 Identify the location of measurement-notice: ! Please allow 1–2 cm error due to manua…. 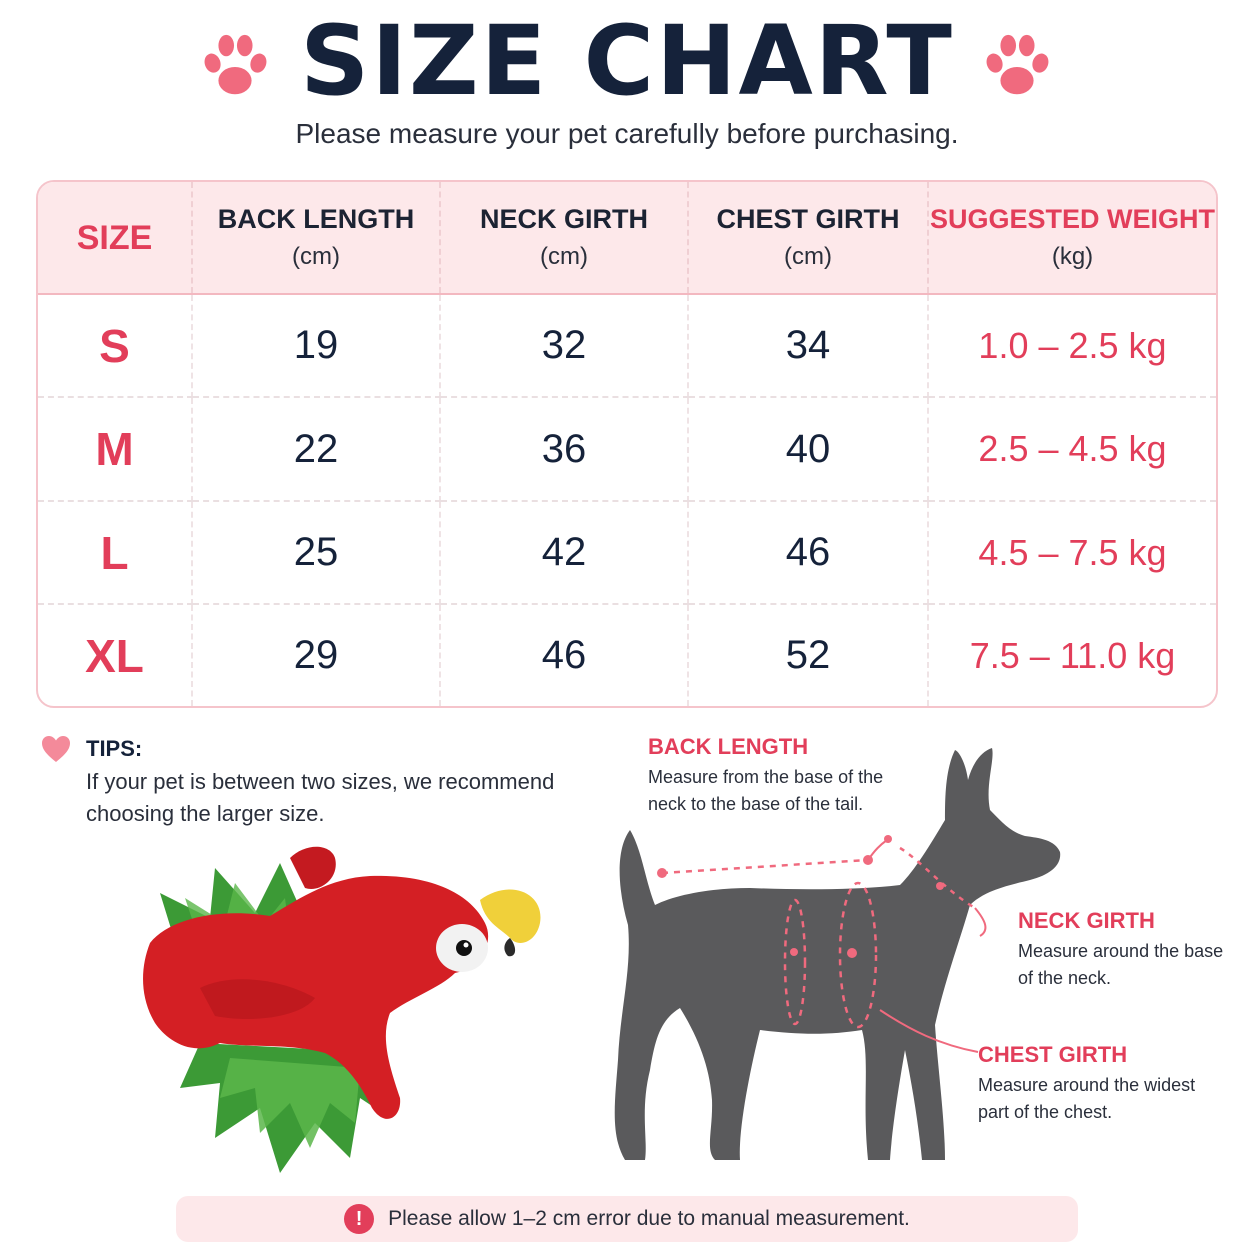
(627, 1219).